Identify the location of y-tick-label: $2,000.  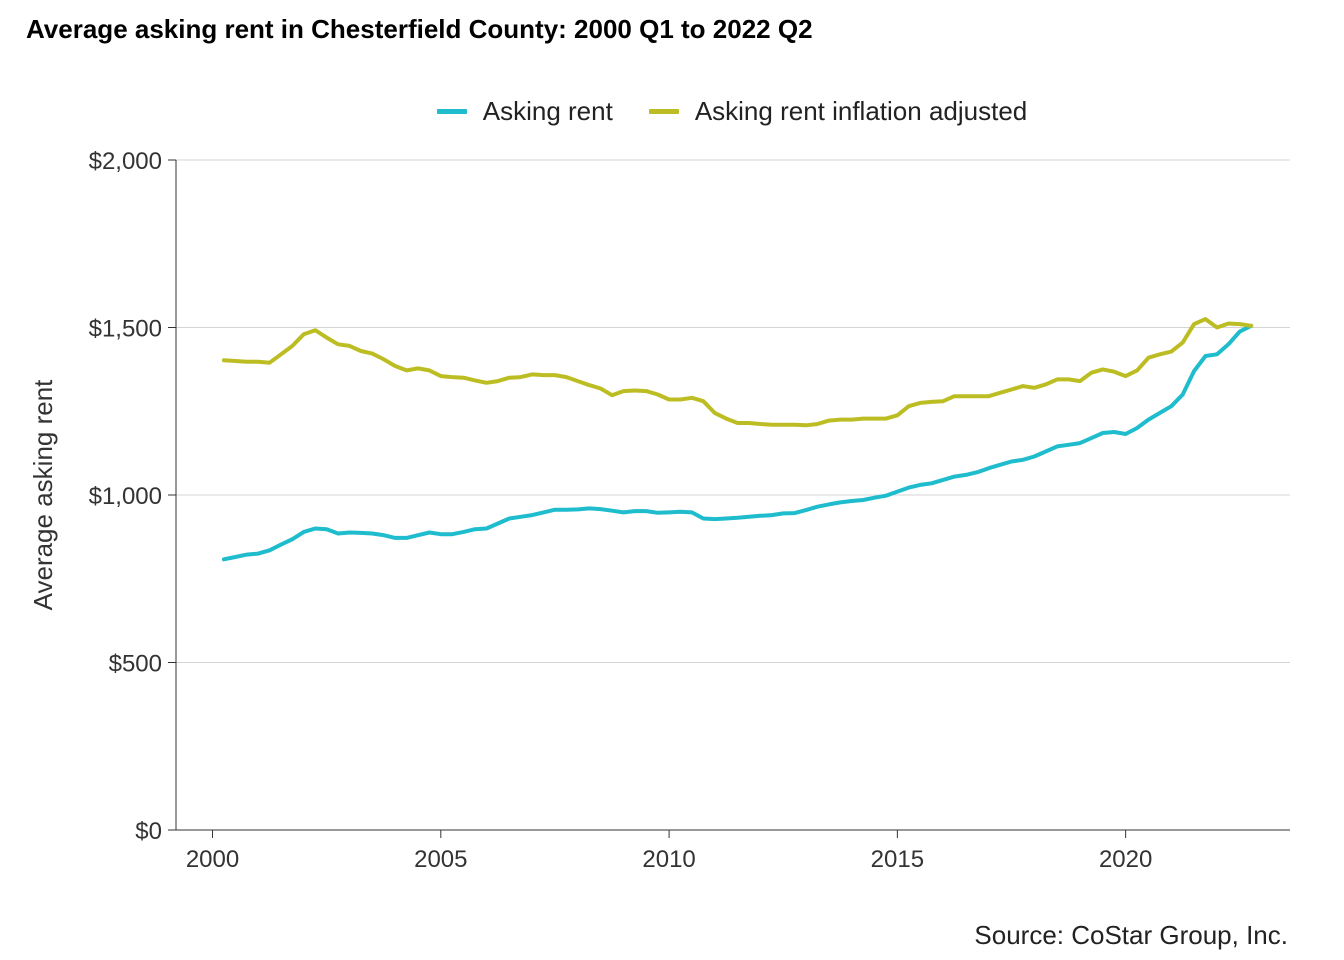
(125, 161).